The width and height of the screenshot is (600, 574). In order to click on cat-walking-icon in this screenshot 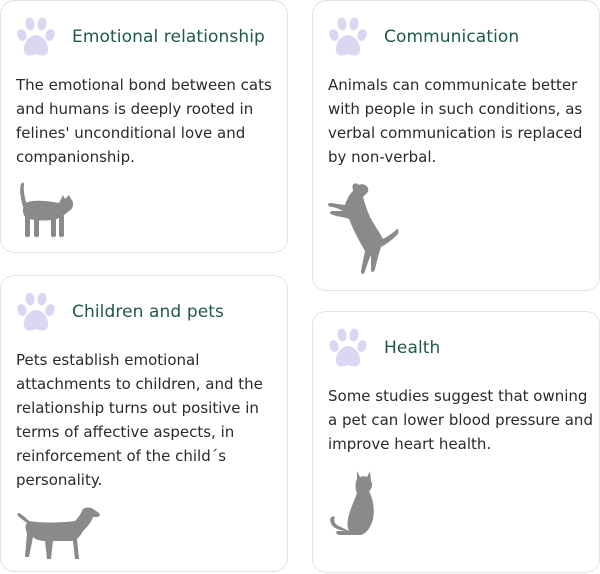, I will do `click(47, 209)`.